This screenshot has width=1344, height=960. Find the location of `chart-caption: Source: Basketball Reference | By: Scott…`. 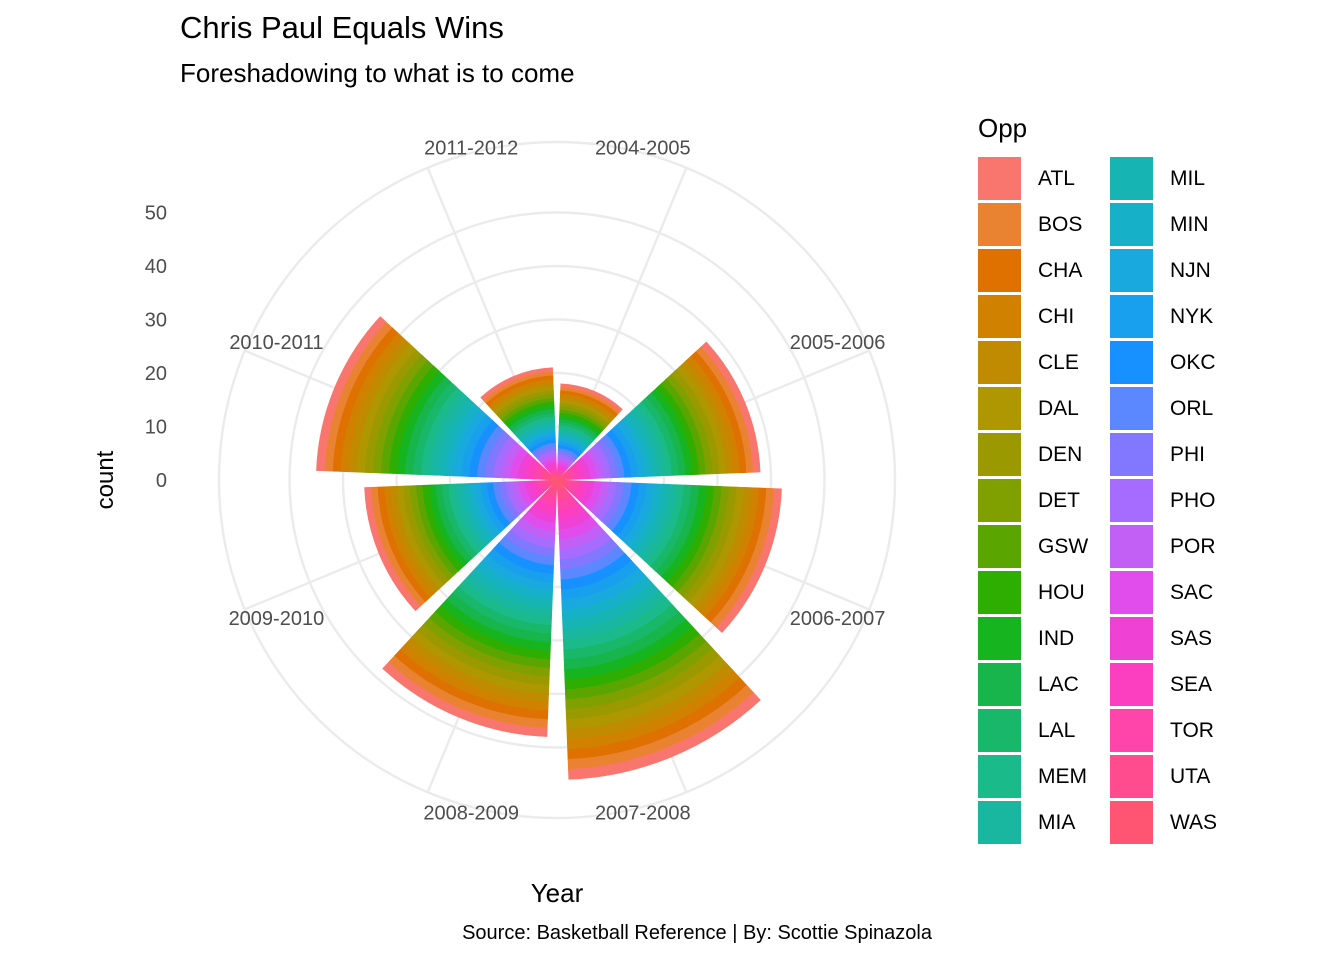

chart-caption: Source: Basketball Reference | By: Scott… is located at coordinates (697, 933).